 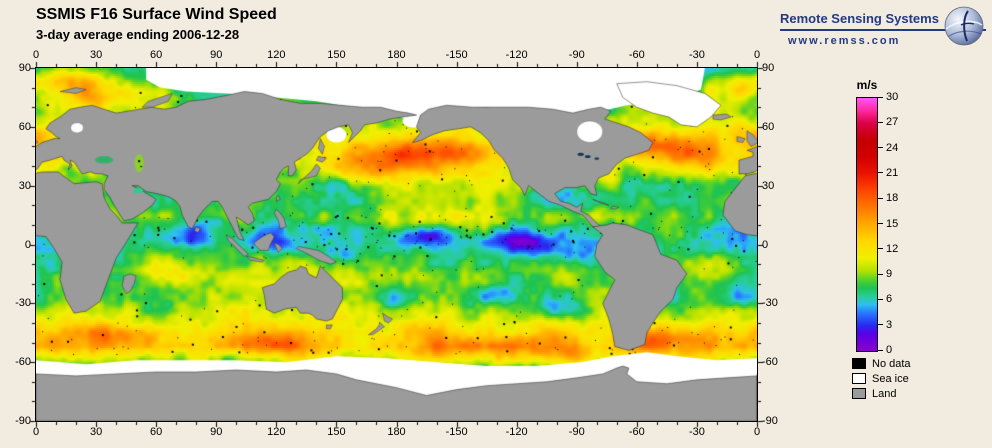 I want to click on legend-label: No data, so click(x=891, y=363).